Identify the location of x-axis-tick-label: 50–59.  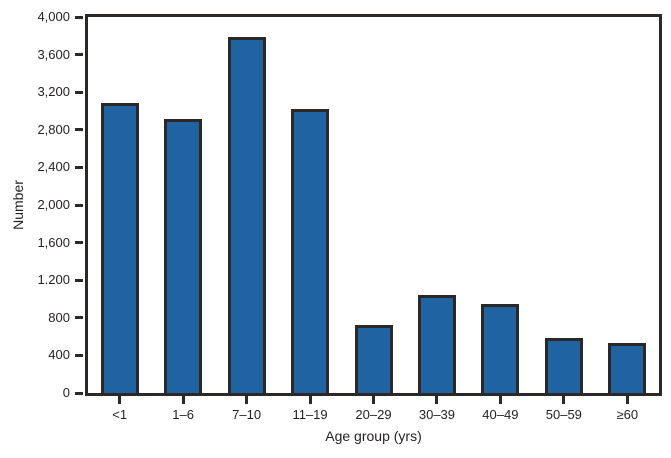
(563, 414).